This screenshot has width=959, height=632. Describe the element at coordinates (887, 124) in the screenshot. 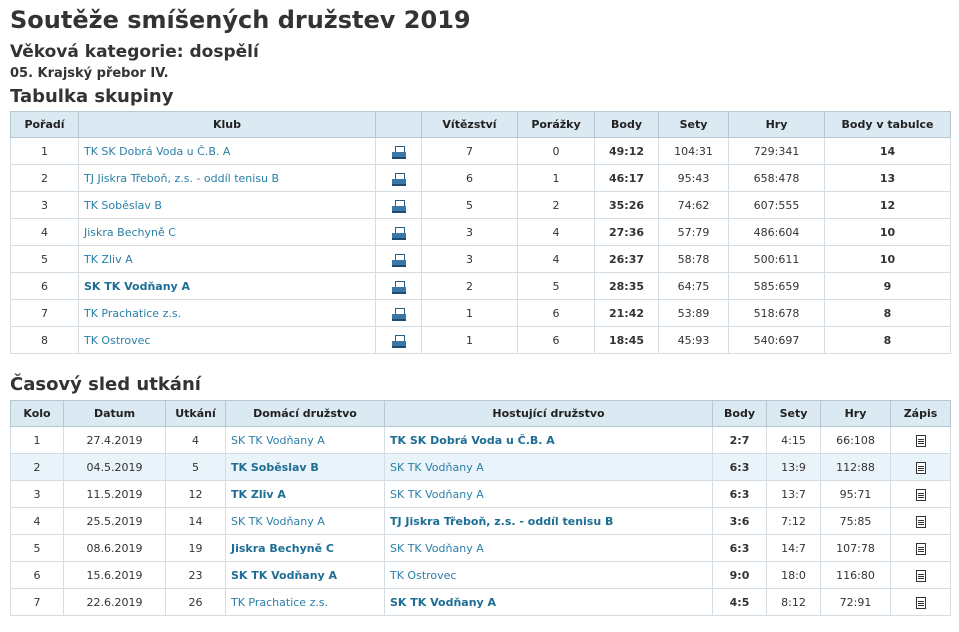

I see `col-header-table-points: Body v tabulce` at that location.